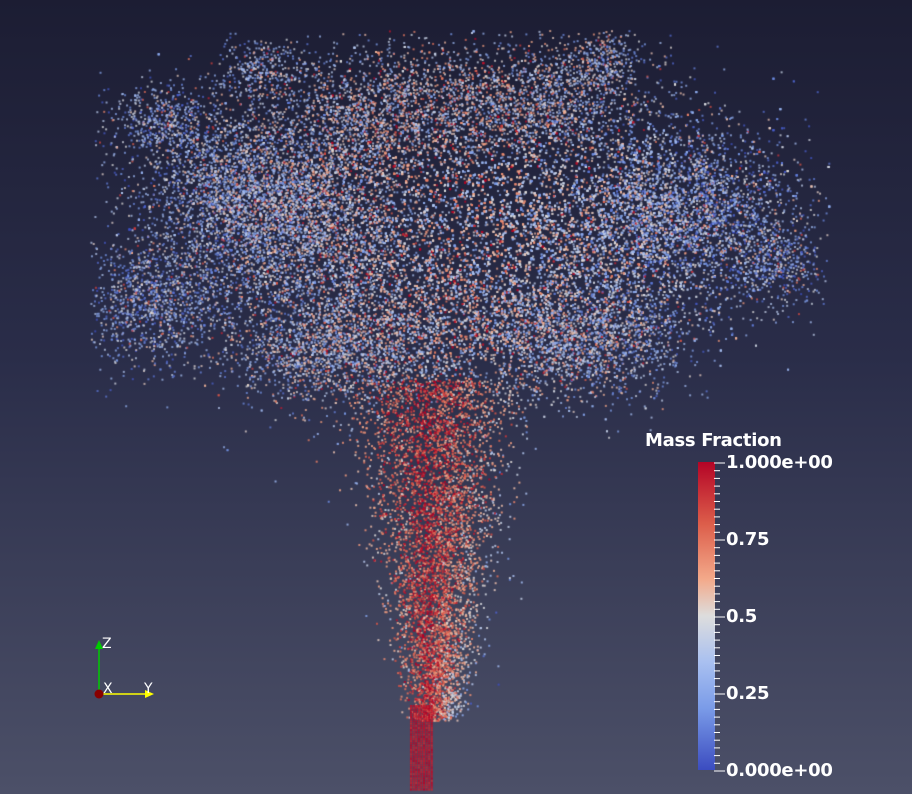 The image size is (912, 794). Describe the element at coordinates (108, 689) in the screenshot. I see `axis-label-x: X` at that location.